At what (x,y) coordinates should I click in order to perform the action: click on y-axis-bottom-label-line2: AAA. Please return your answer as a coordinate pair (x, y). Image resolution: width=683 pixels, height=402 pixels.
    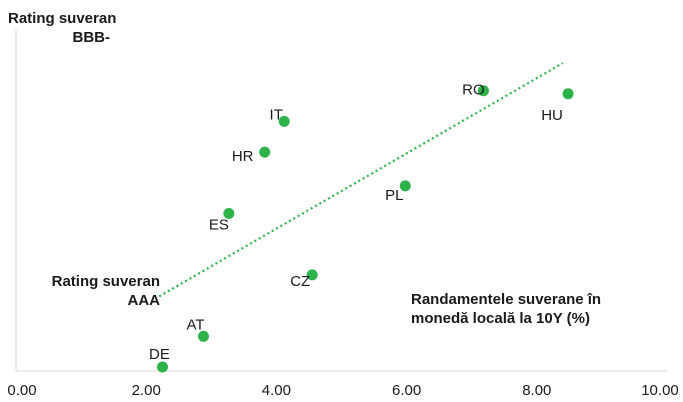
    Looking at the image, I should click on (144, 300).